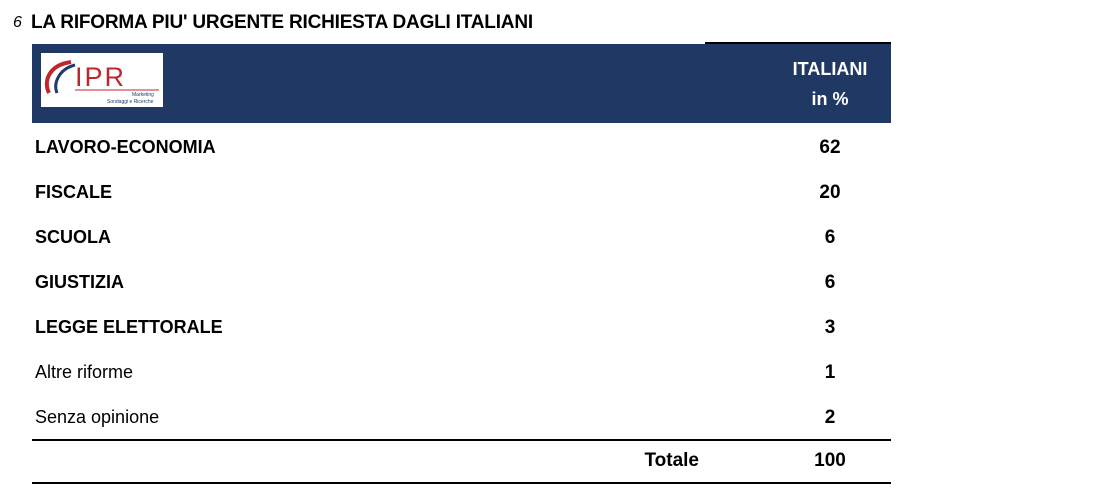 The height and width of the screenshot is (497, 1100). What do you see at coordinates (461, 461) in the screenshot?
I see `total-row: Totale 100` at bounding box center [461, 461].